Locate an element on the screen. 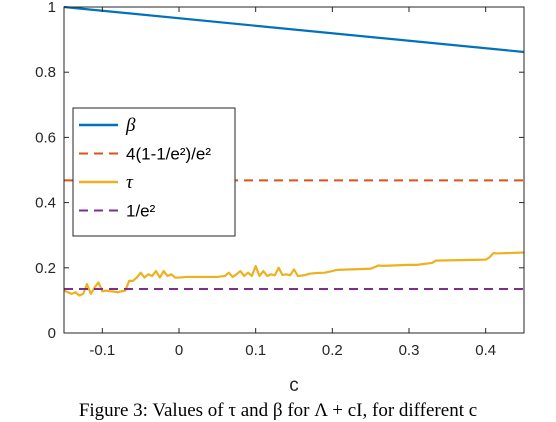 This screenshot has height=422, width=556. x-tick-label-3: 0.2 is located at coordinates (332, 350).